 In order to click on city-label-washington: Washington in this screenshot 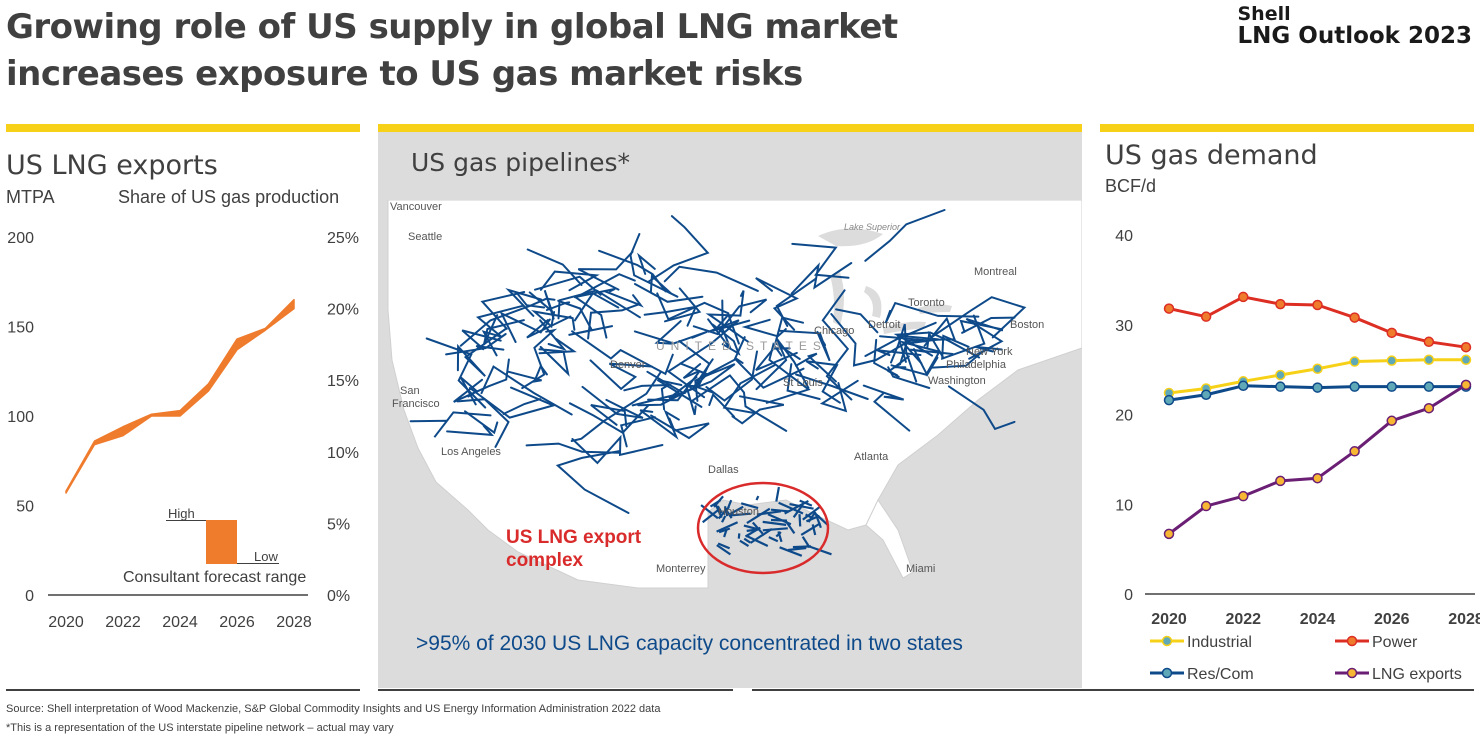, I will do `click(957, 381)`.